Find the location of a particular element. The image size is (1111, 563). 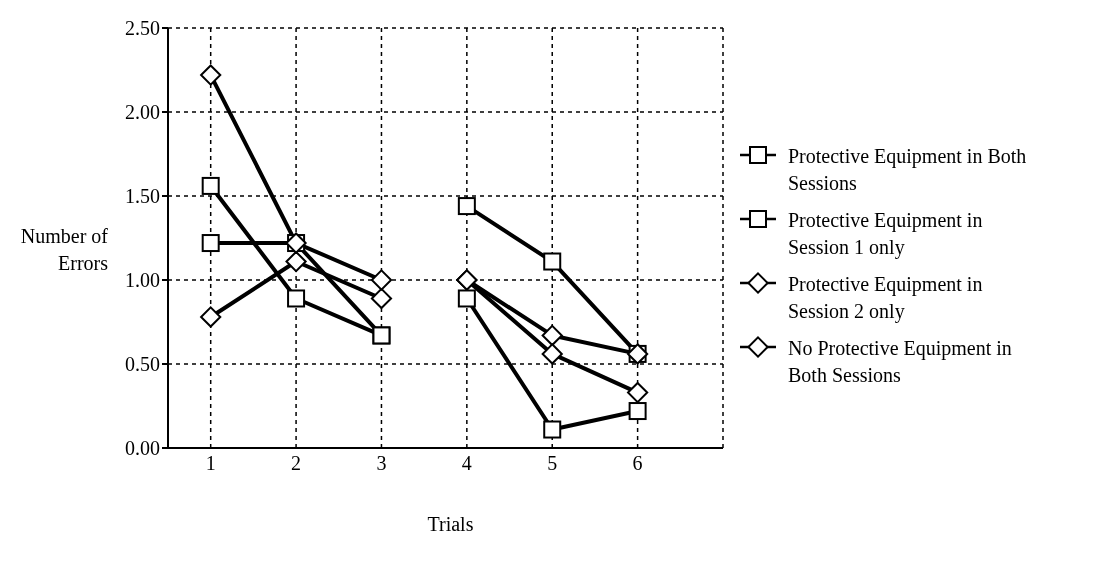

legend-label: Protective Equipment in Session 2 only is located at coordinates (886, 298).